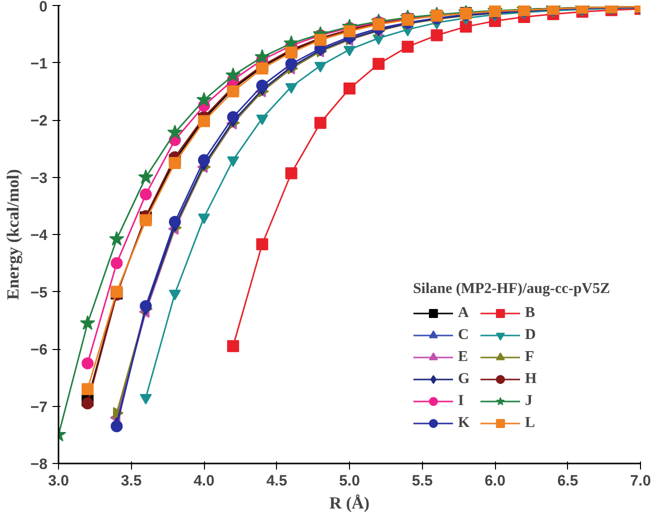 This screenshot has height=520, width=666. Describe the element at coordinates (640, 481) in the screenshot. I see `x-tick-label: 7.0` at that location.